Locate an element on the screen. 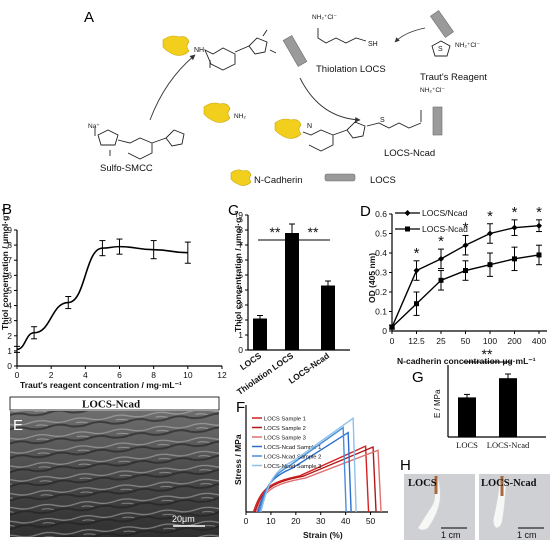 This screenshot has height=551, width=555. panel-d-letter: D is located at coordinates (365, 211).